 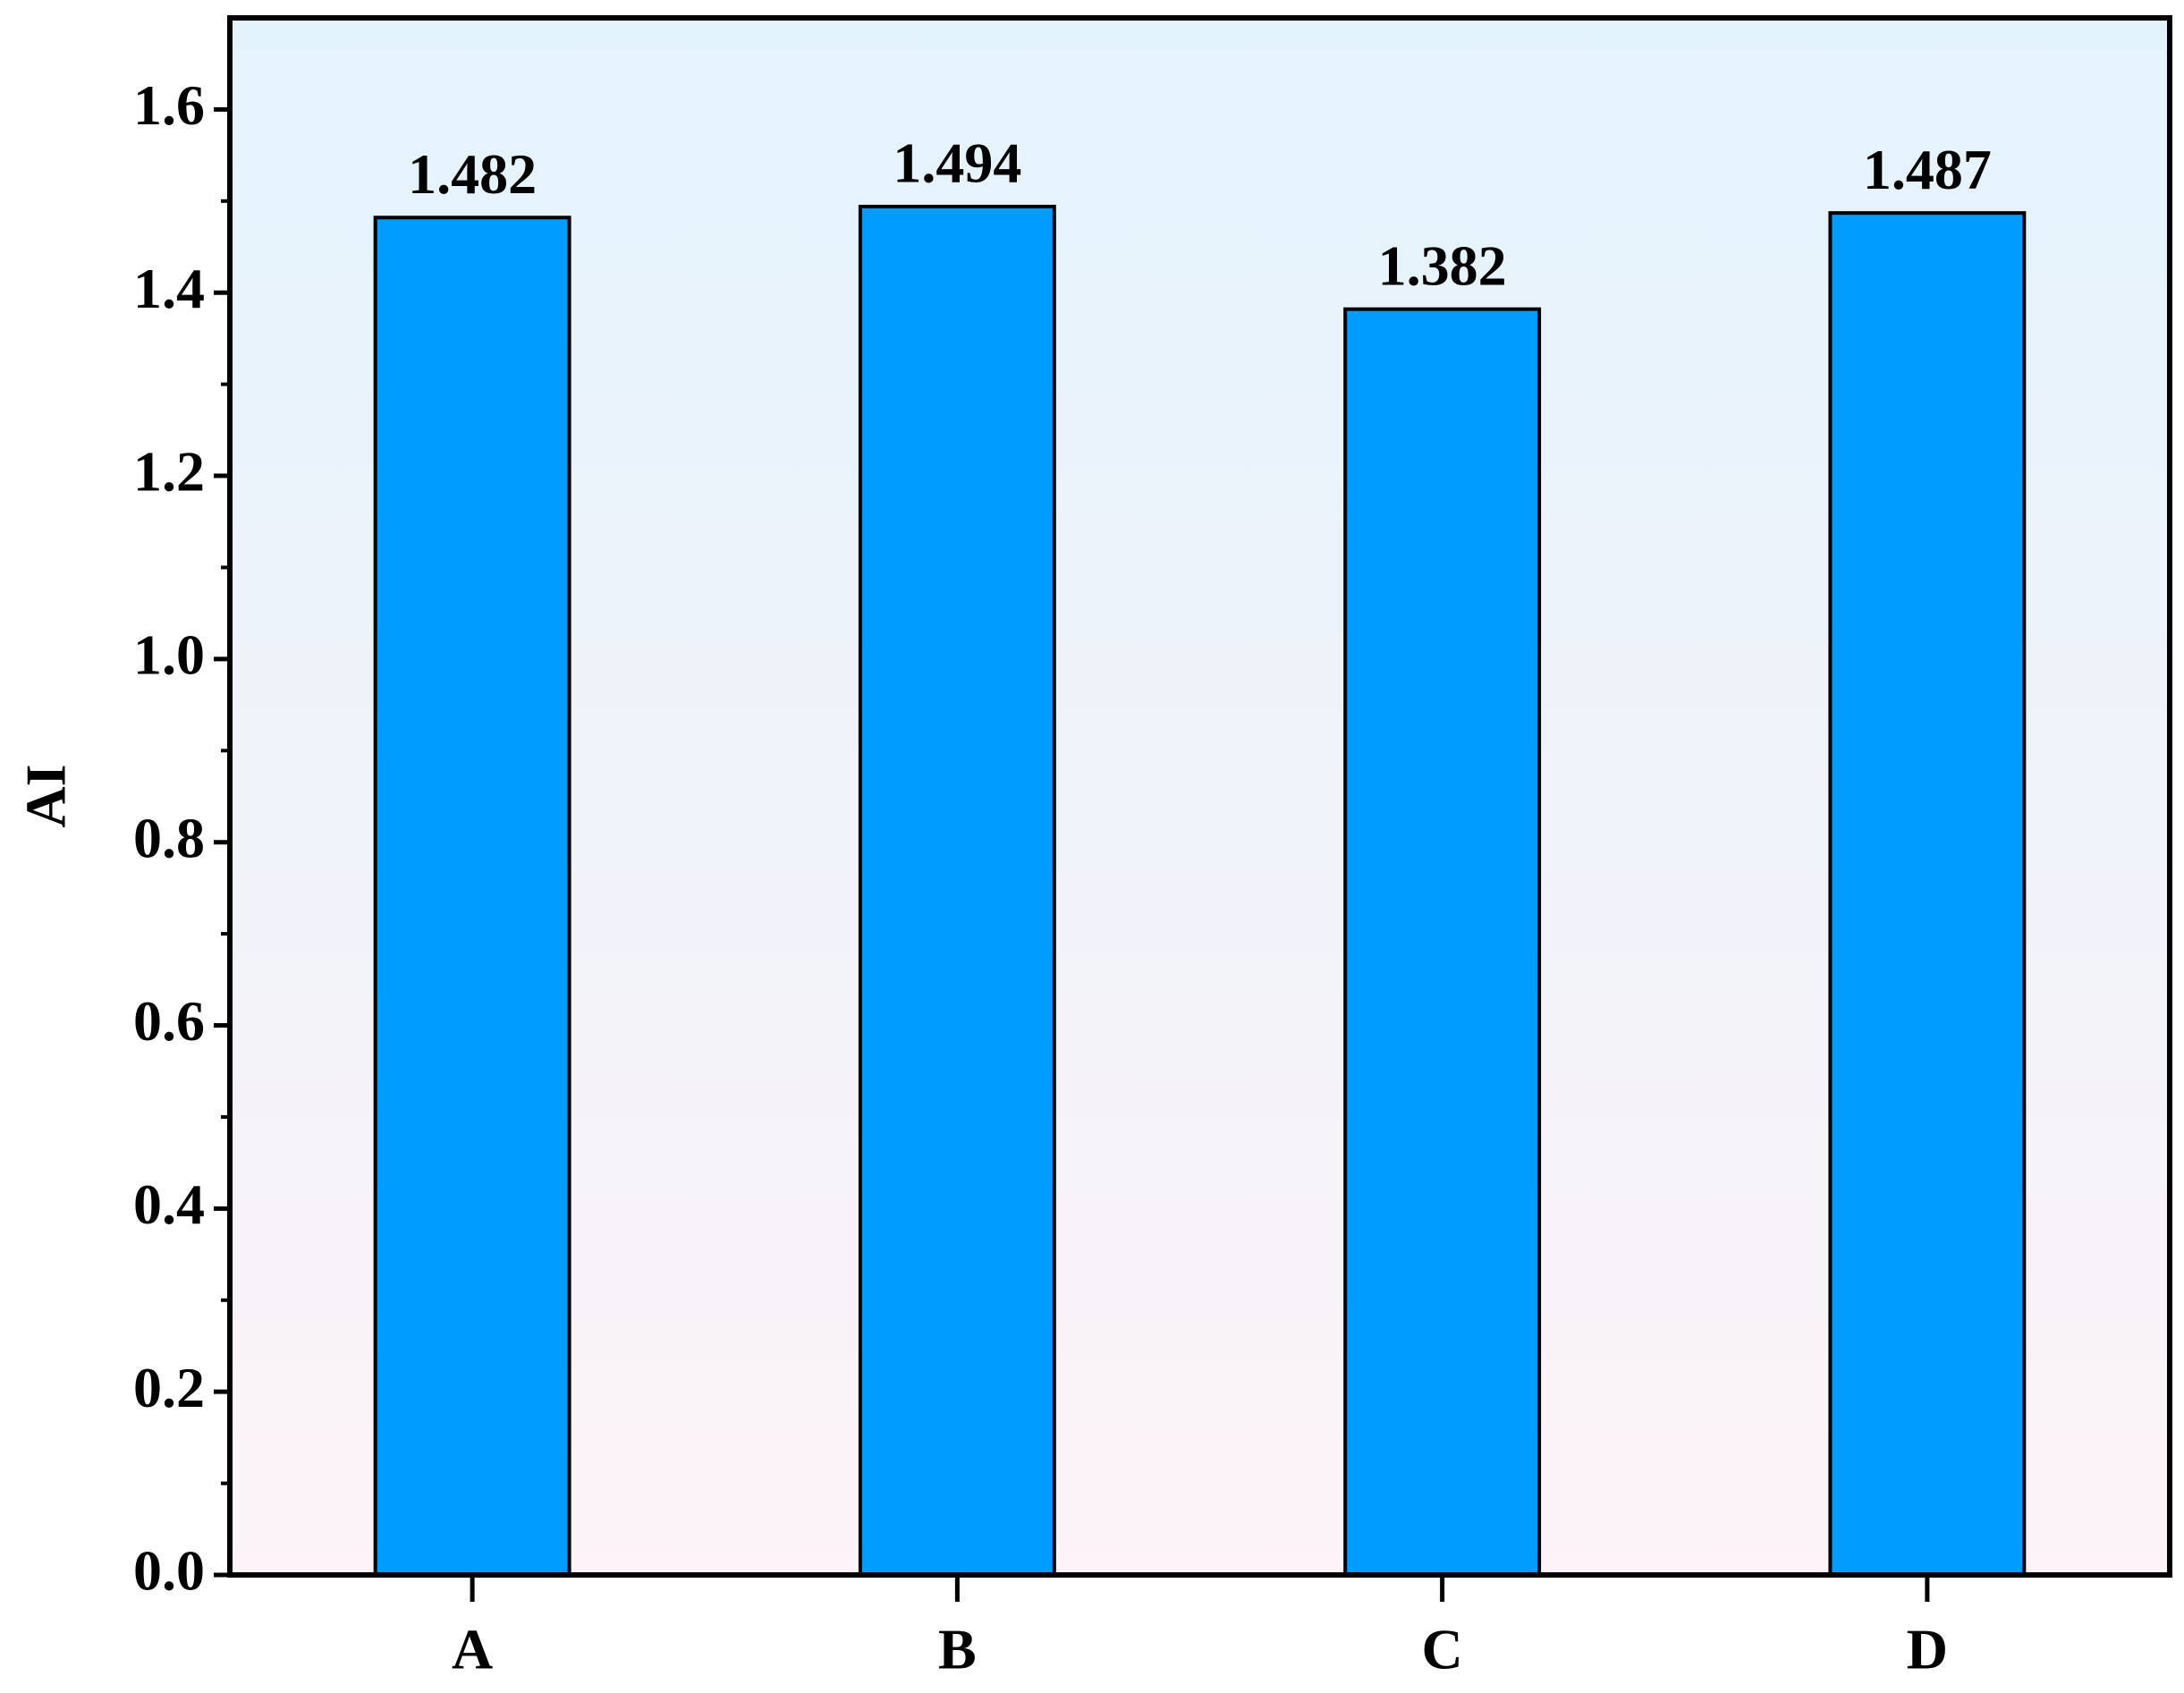 What do you see at coordinates (169, 837) in the screenshot?
I see `y-tick-label: 0.8` at bounding box center [169, 837].